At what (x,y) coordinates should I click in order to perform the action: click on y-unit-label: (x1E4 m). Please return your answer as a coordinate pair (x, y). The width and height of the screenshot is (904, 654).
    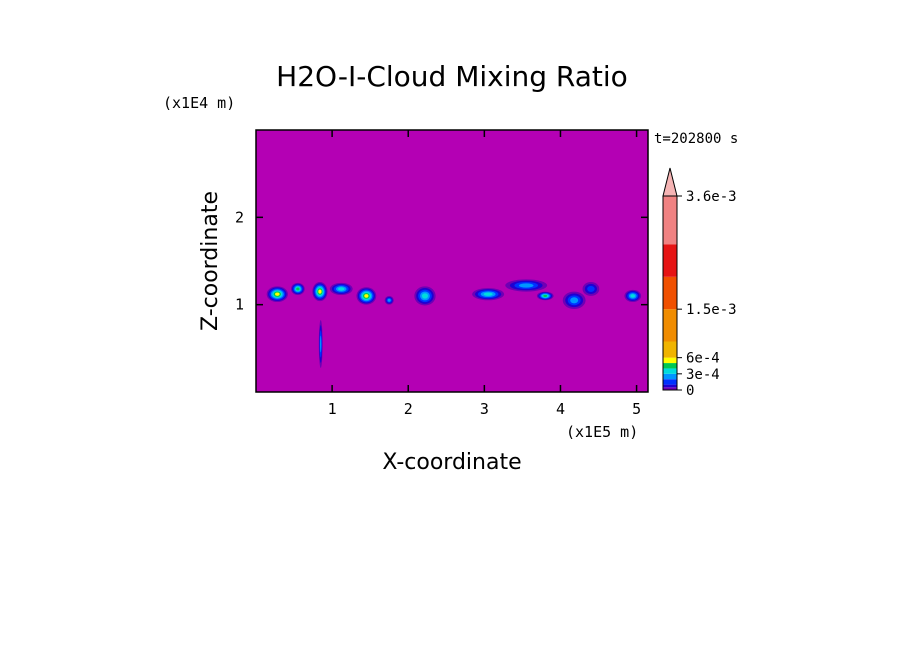
    Looking at the image, I should click on (199, 103).